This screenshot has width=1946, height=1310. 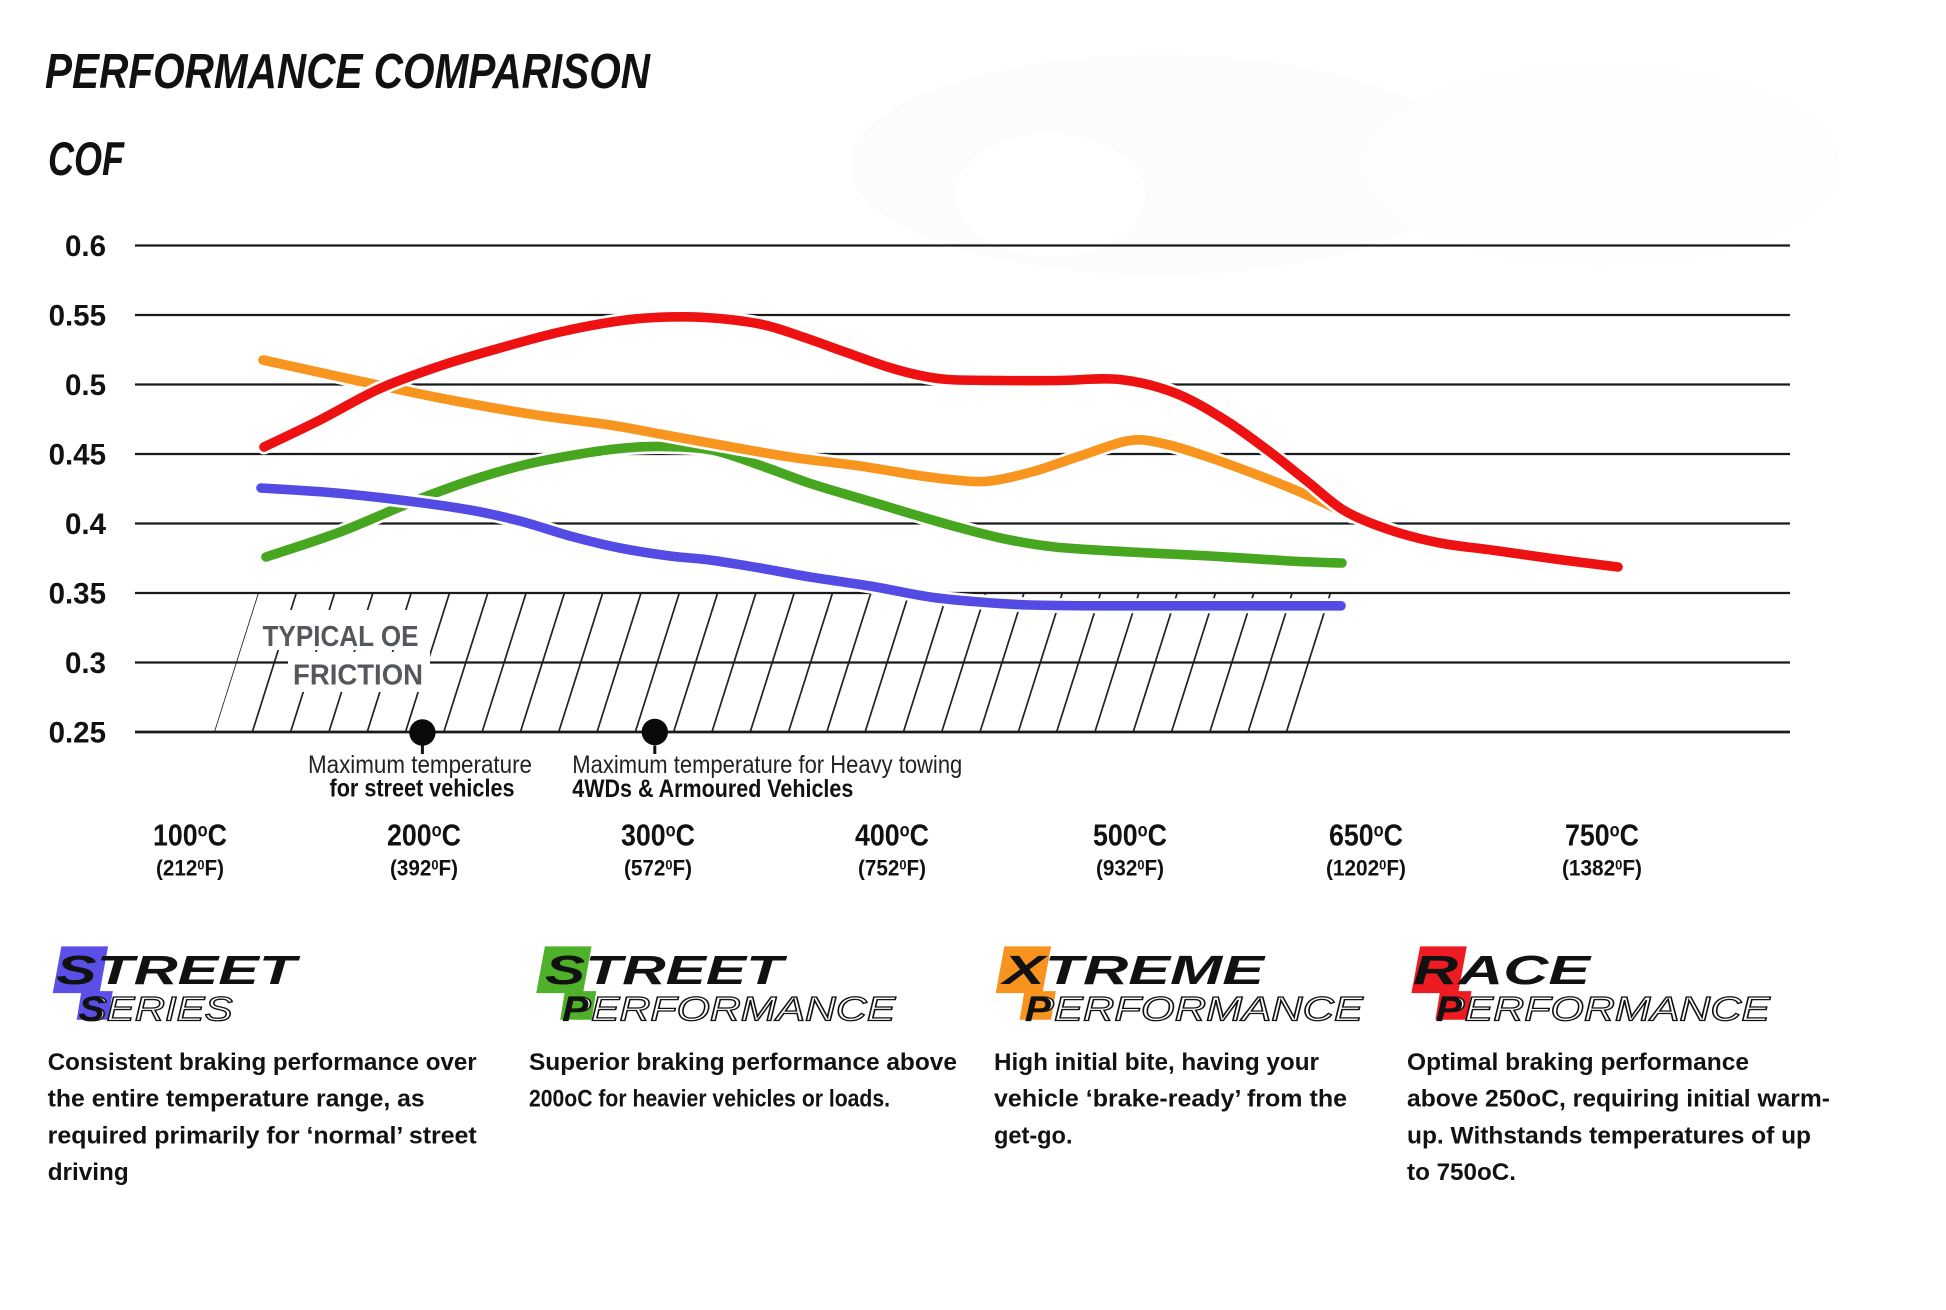 I want to click on svg-text: get-go., so click(x=1033, y=1135).